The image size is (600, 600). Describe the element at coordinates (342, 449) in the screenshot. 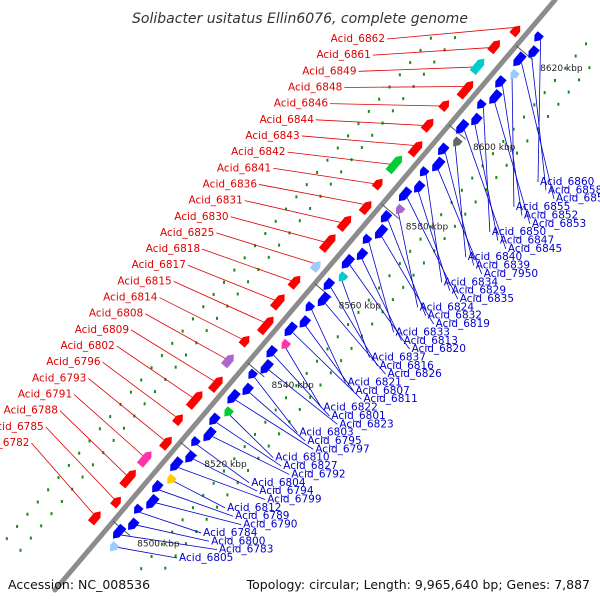

I see `reverse-label-acid-6797: Acid_6797` at that location.